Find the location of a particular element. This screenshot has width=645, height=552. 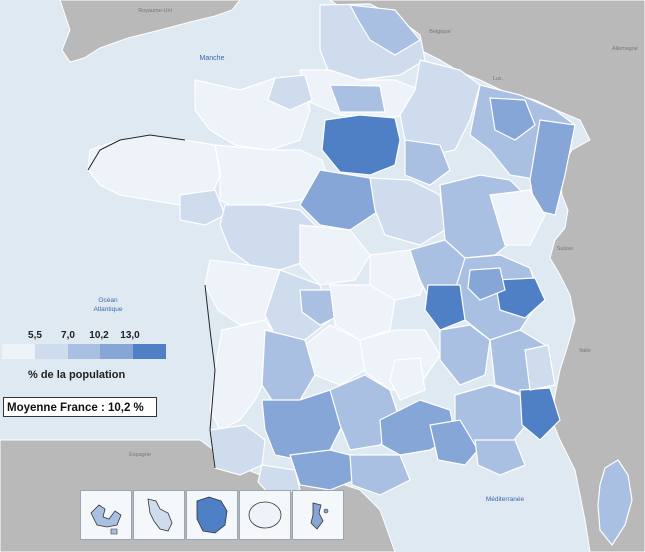

region-haute-garonne is located at coordinates (322, 470).